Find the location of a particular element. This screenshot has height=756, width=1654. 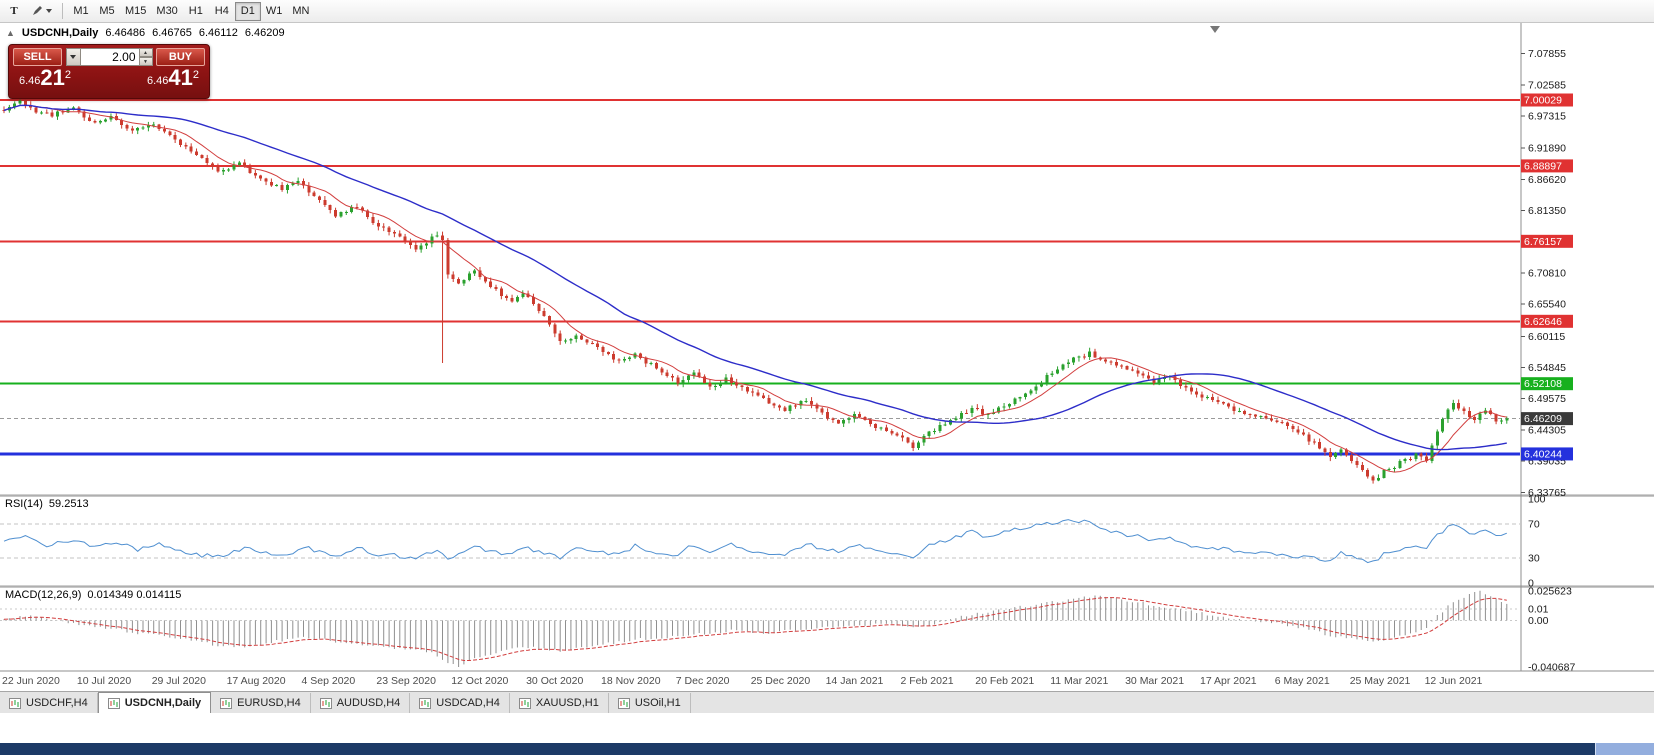

drawing-tool-button is located at coordinates (41, 11).